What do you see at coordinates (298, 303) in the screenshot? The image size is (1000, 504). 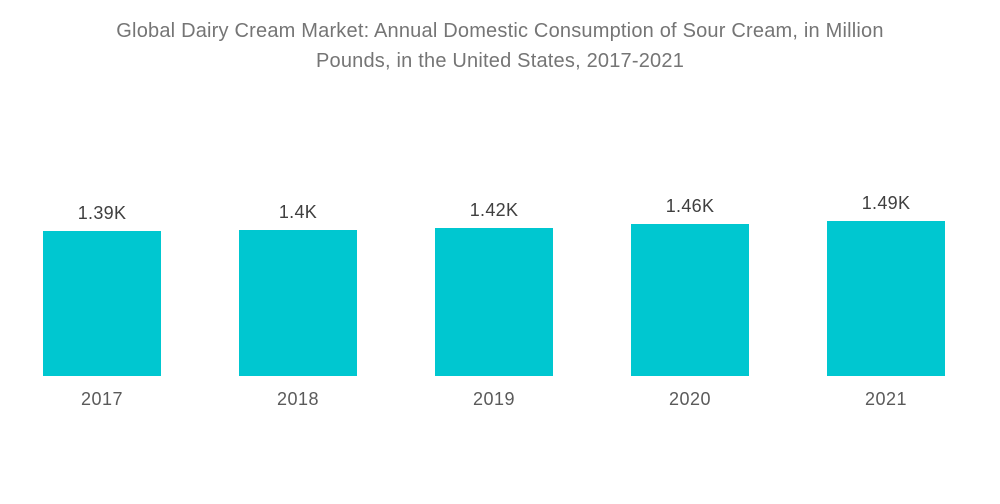 I see `bar-2018` at bounding box center [298, 303].